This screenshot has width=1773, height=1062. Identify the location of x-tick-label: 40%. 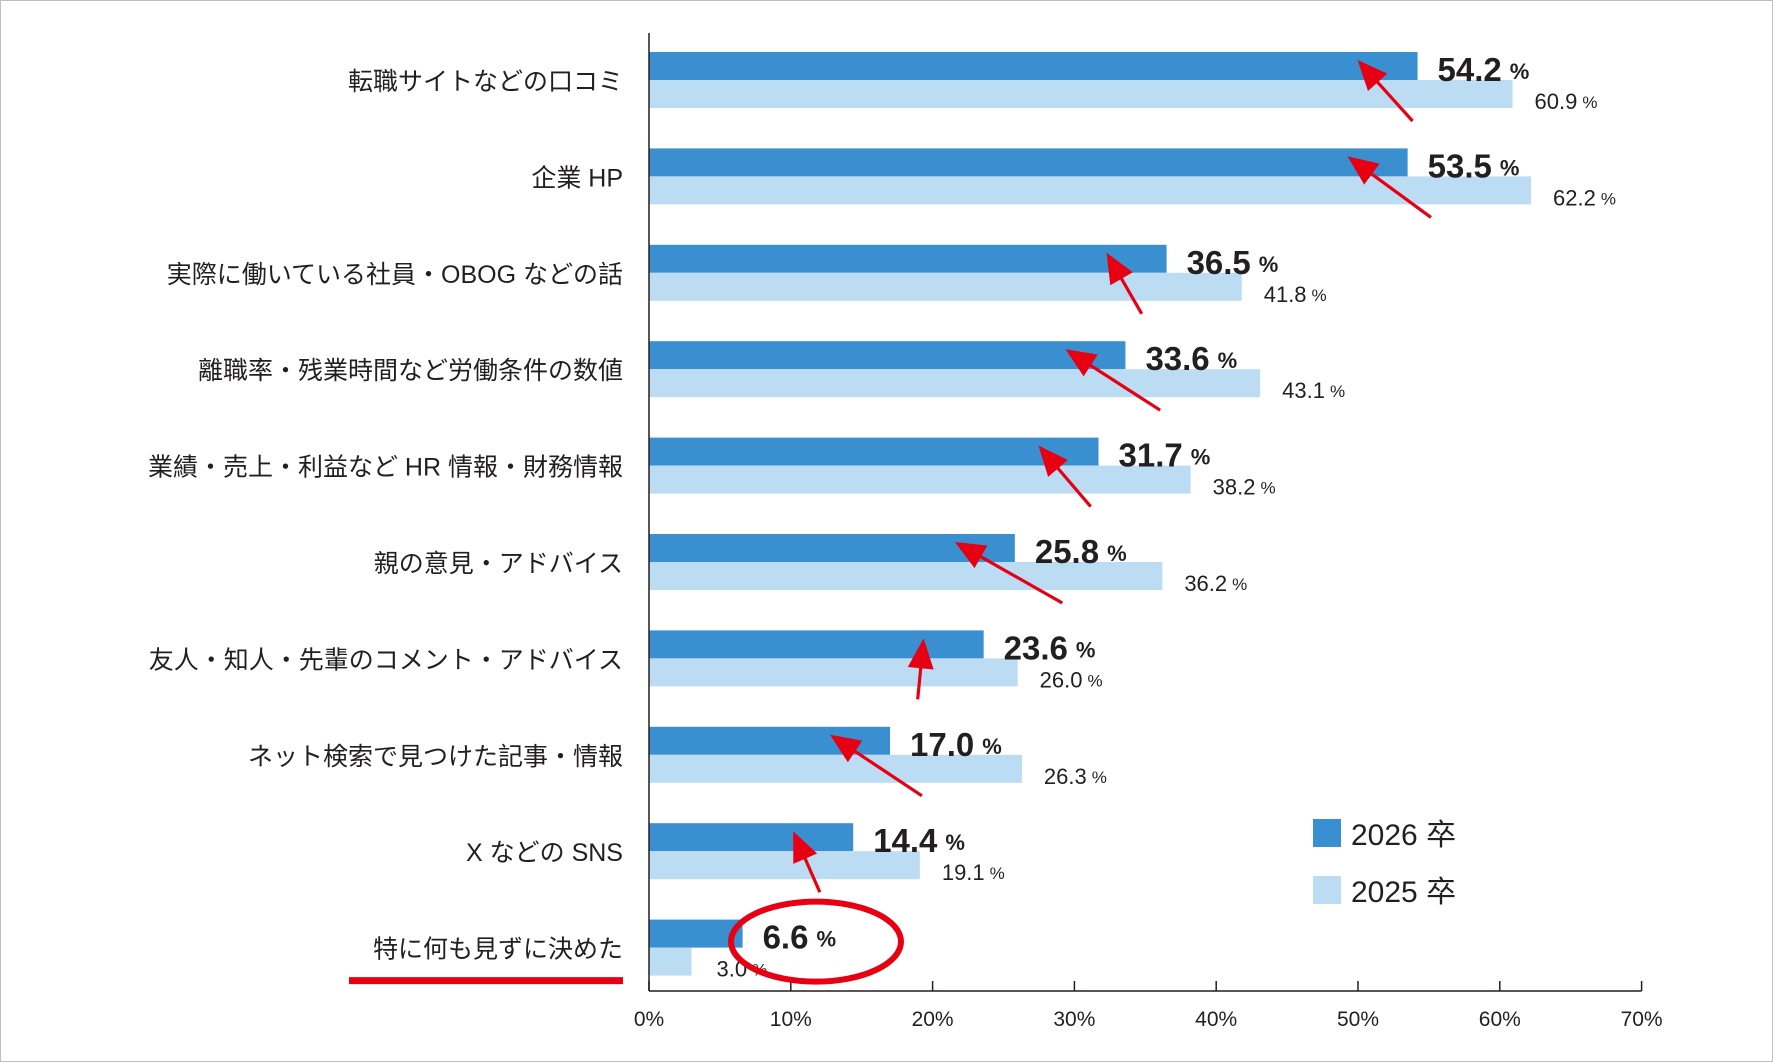
(1216, 1019).